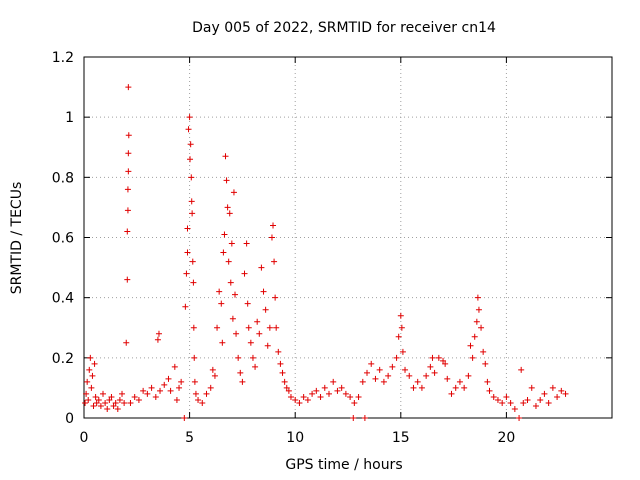 This screenshot has width=640, height=480. Describe the element at coordinates (401, 438) in the screenshot. I see `x-tick-label: 15` at that location.